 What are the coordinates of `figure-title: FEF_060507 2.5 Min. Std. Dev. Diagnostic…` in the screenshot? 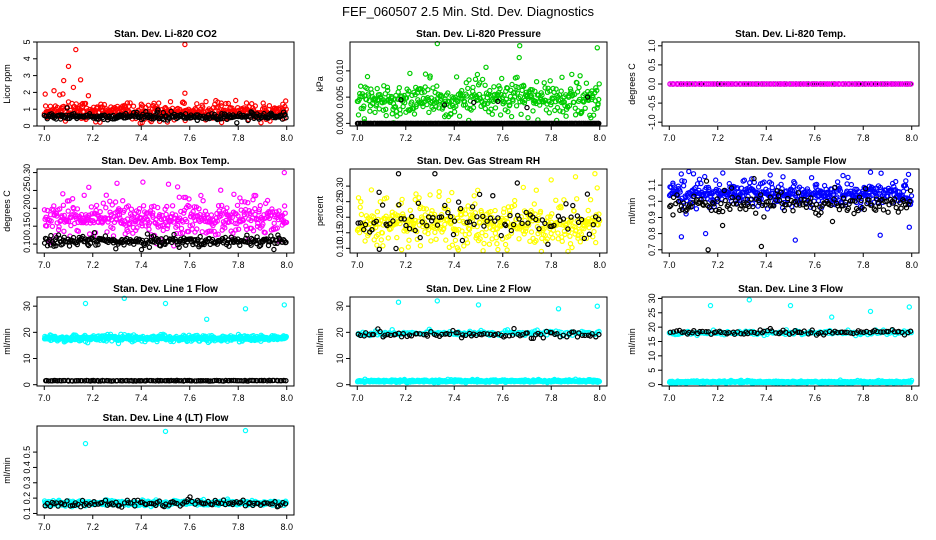 It's located at (468, 11).